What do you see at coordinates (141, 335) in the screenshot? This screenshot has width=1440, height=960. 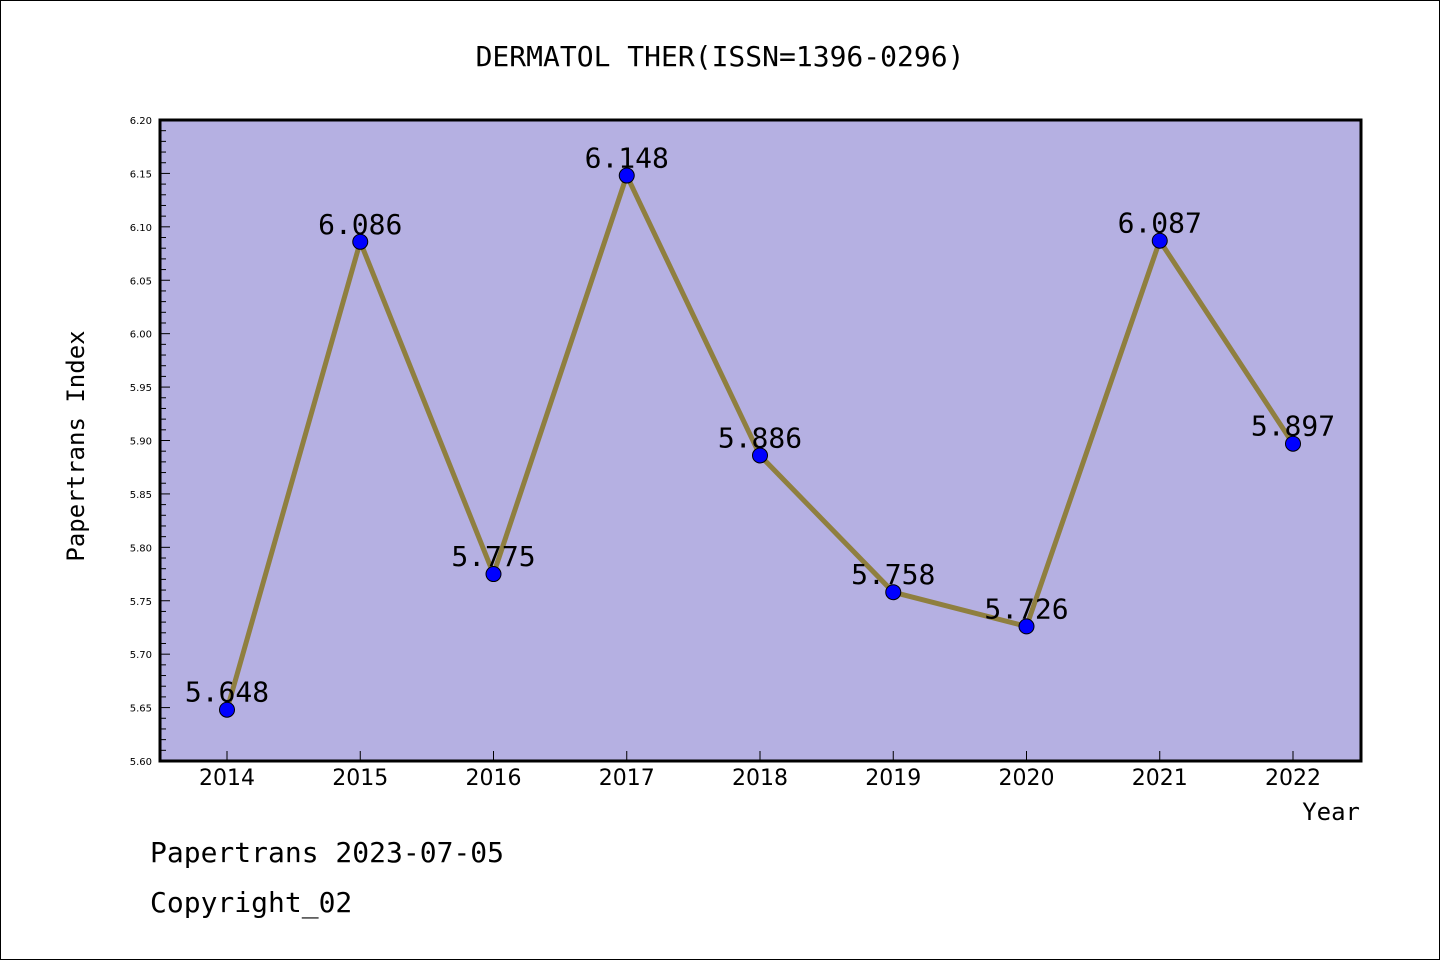 I see `y-tick-label: 6.00` at bounding box center [141, 335].